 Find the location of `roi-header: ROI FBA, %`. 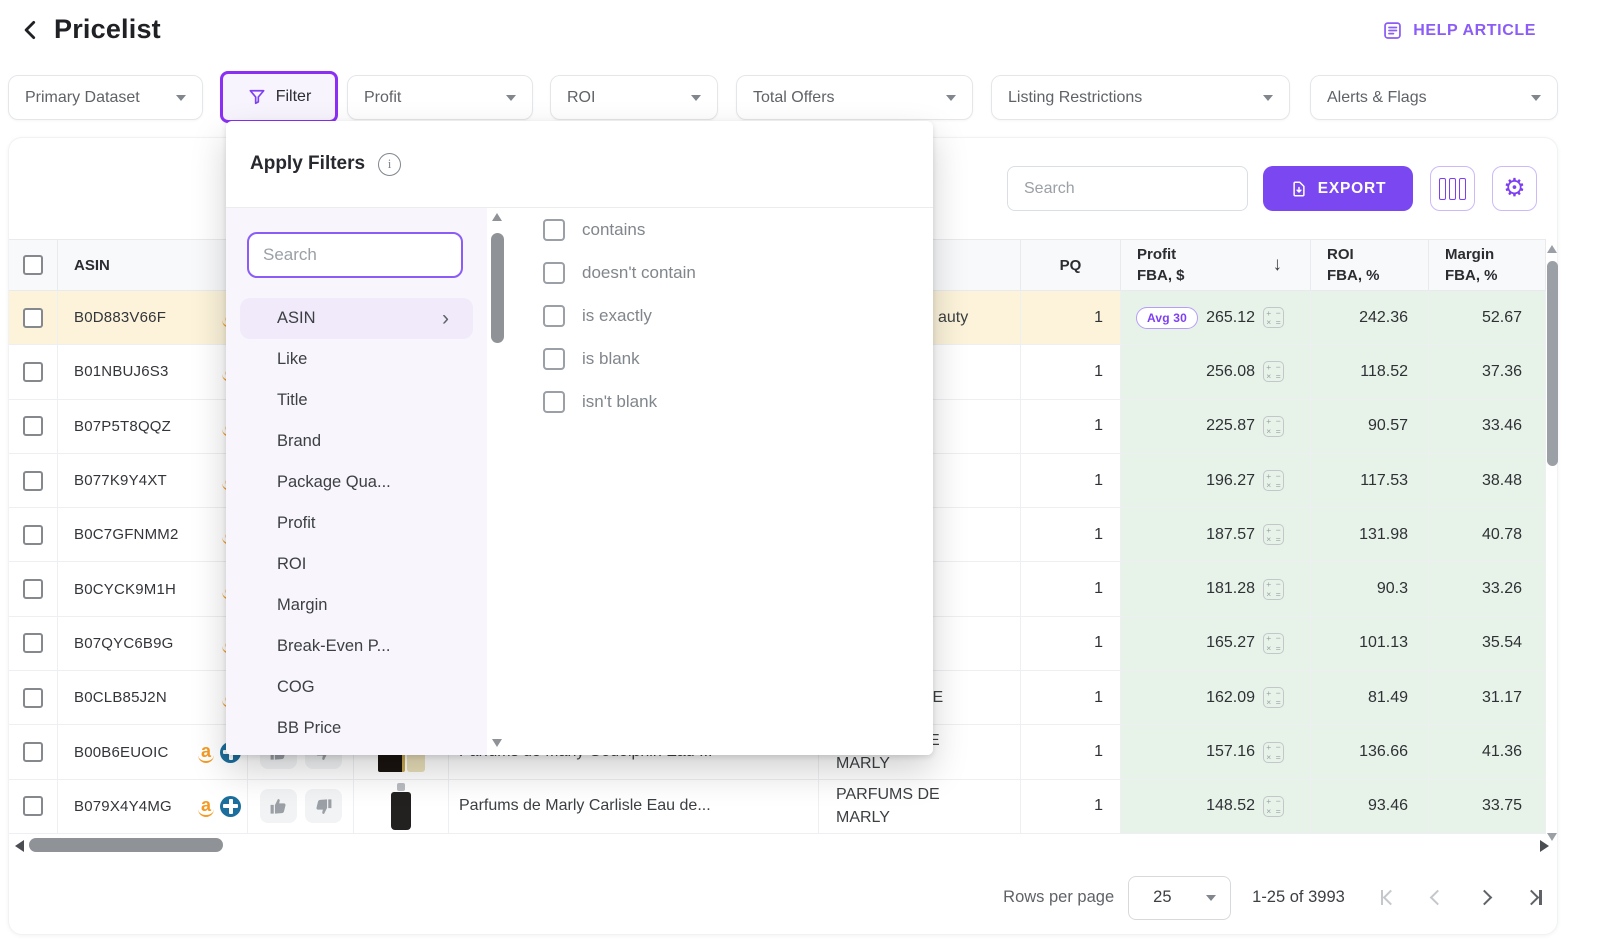

roi-header: ROI FBA, % is located at coordinates (1370, 265).